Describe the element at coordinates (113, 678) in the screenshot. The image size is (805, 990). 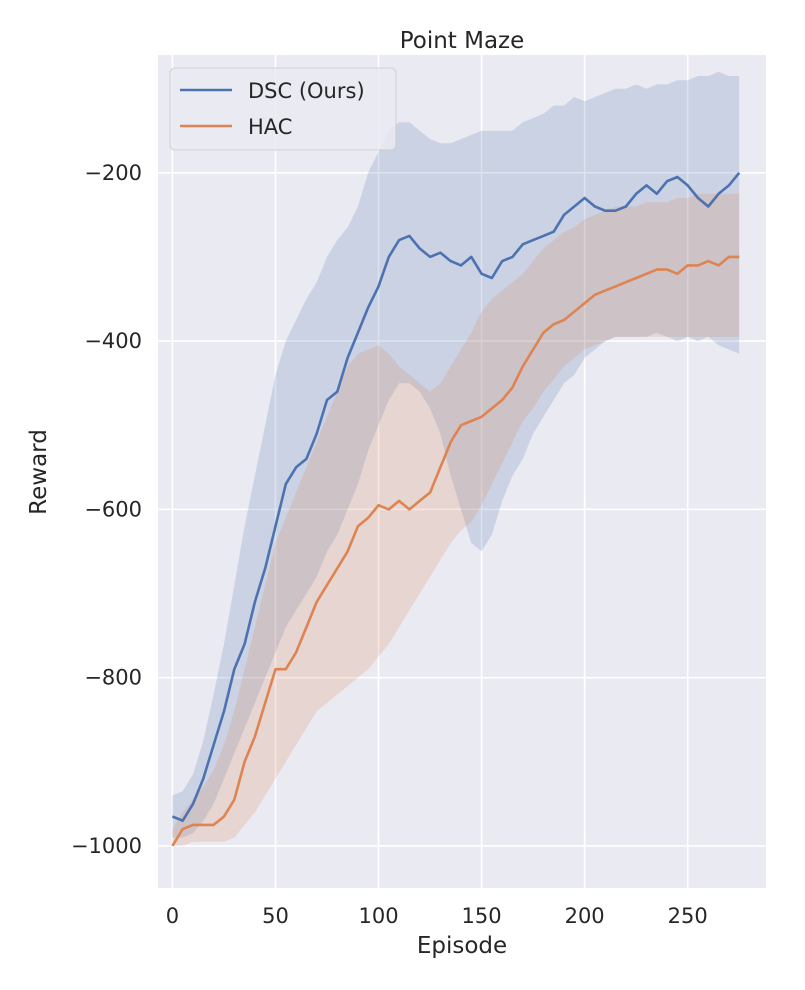
I see `y-tick-label: −800` at that location.